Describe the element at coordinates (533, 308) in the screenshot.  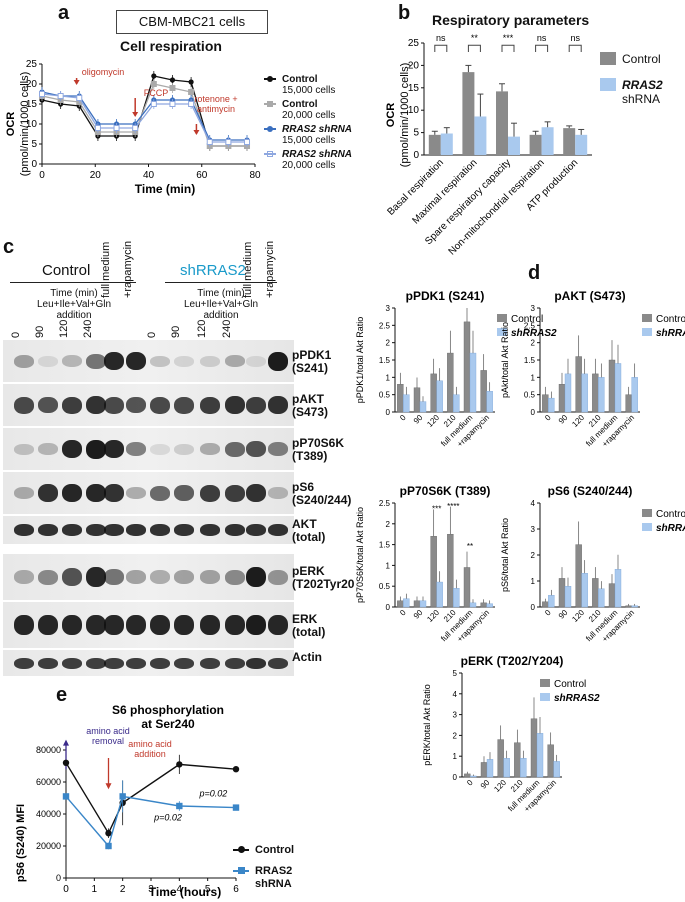
I see `y-tick-label: 3` at that location.